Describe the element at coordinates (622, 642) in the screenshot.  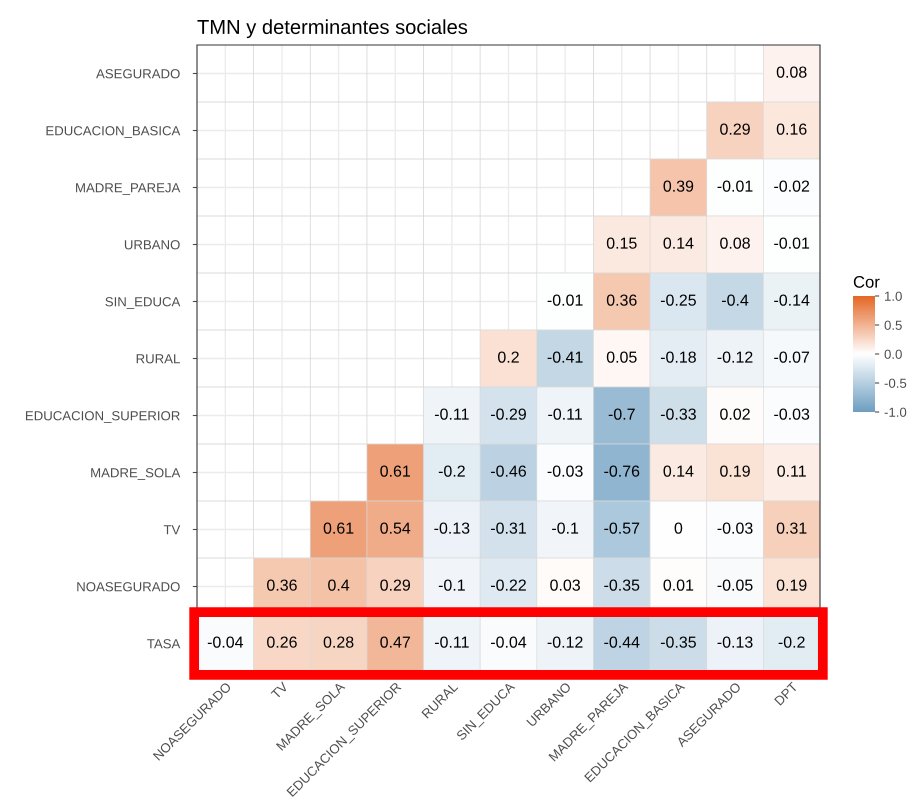
I see `data-label: -0.44` at that location.